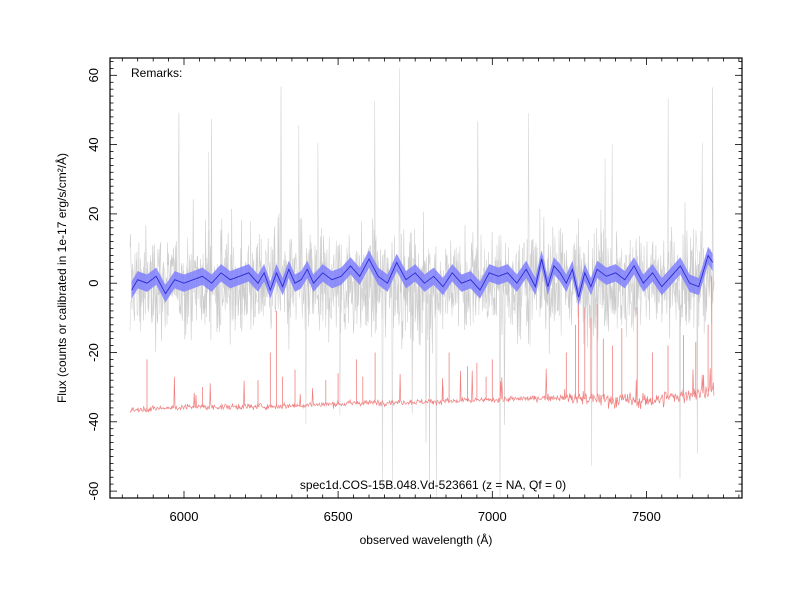 Image resolution: width=800 pixels, height=600 pixels. Describe the element at coordinates (93, 491) in the screenshot. I see `y-tick-label: -60` at that location.